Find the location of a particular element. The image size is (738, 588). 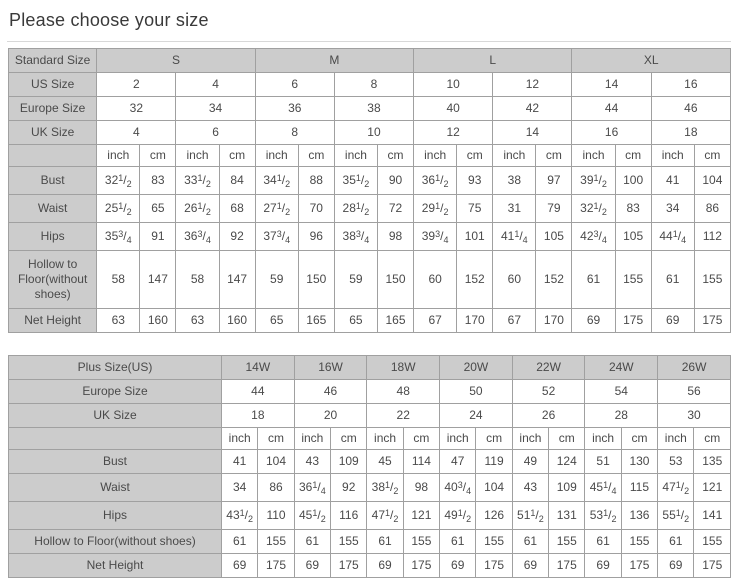

value-cell: 150 is located at coordinates (395, 279).